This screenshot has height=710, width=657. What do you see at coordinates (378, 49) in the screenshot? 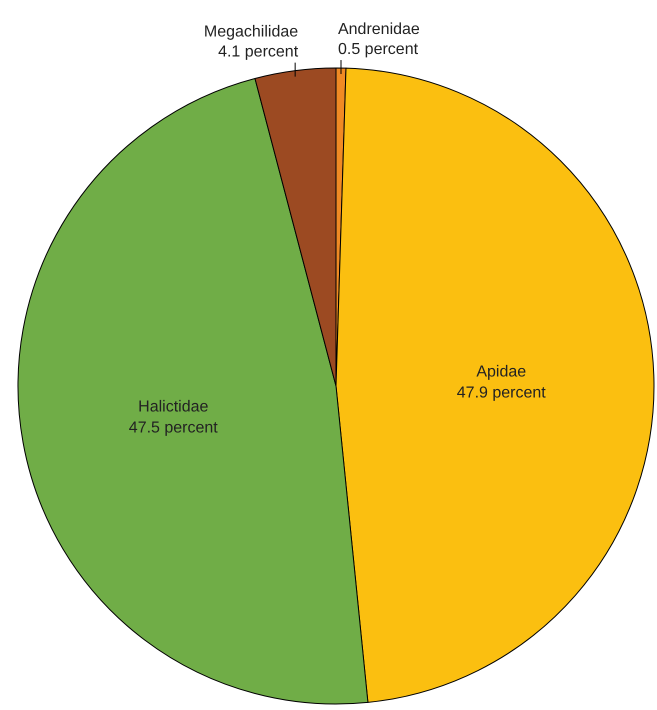
I see `data-label: 0.5 percent` at bounding box center [378, 49].